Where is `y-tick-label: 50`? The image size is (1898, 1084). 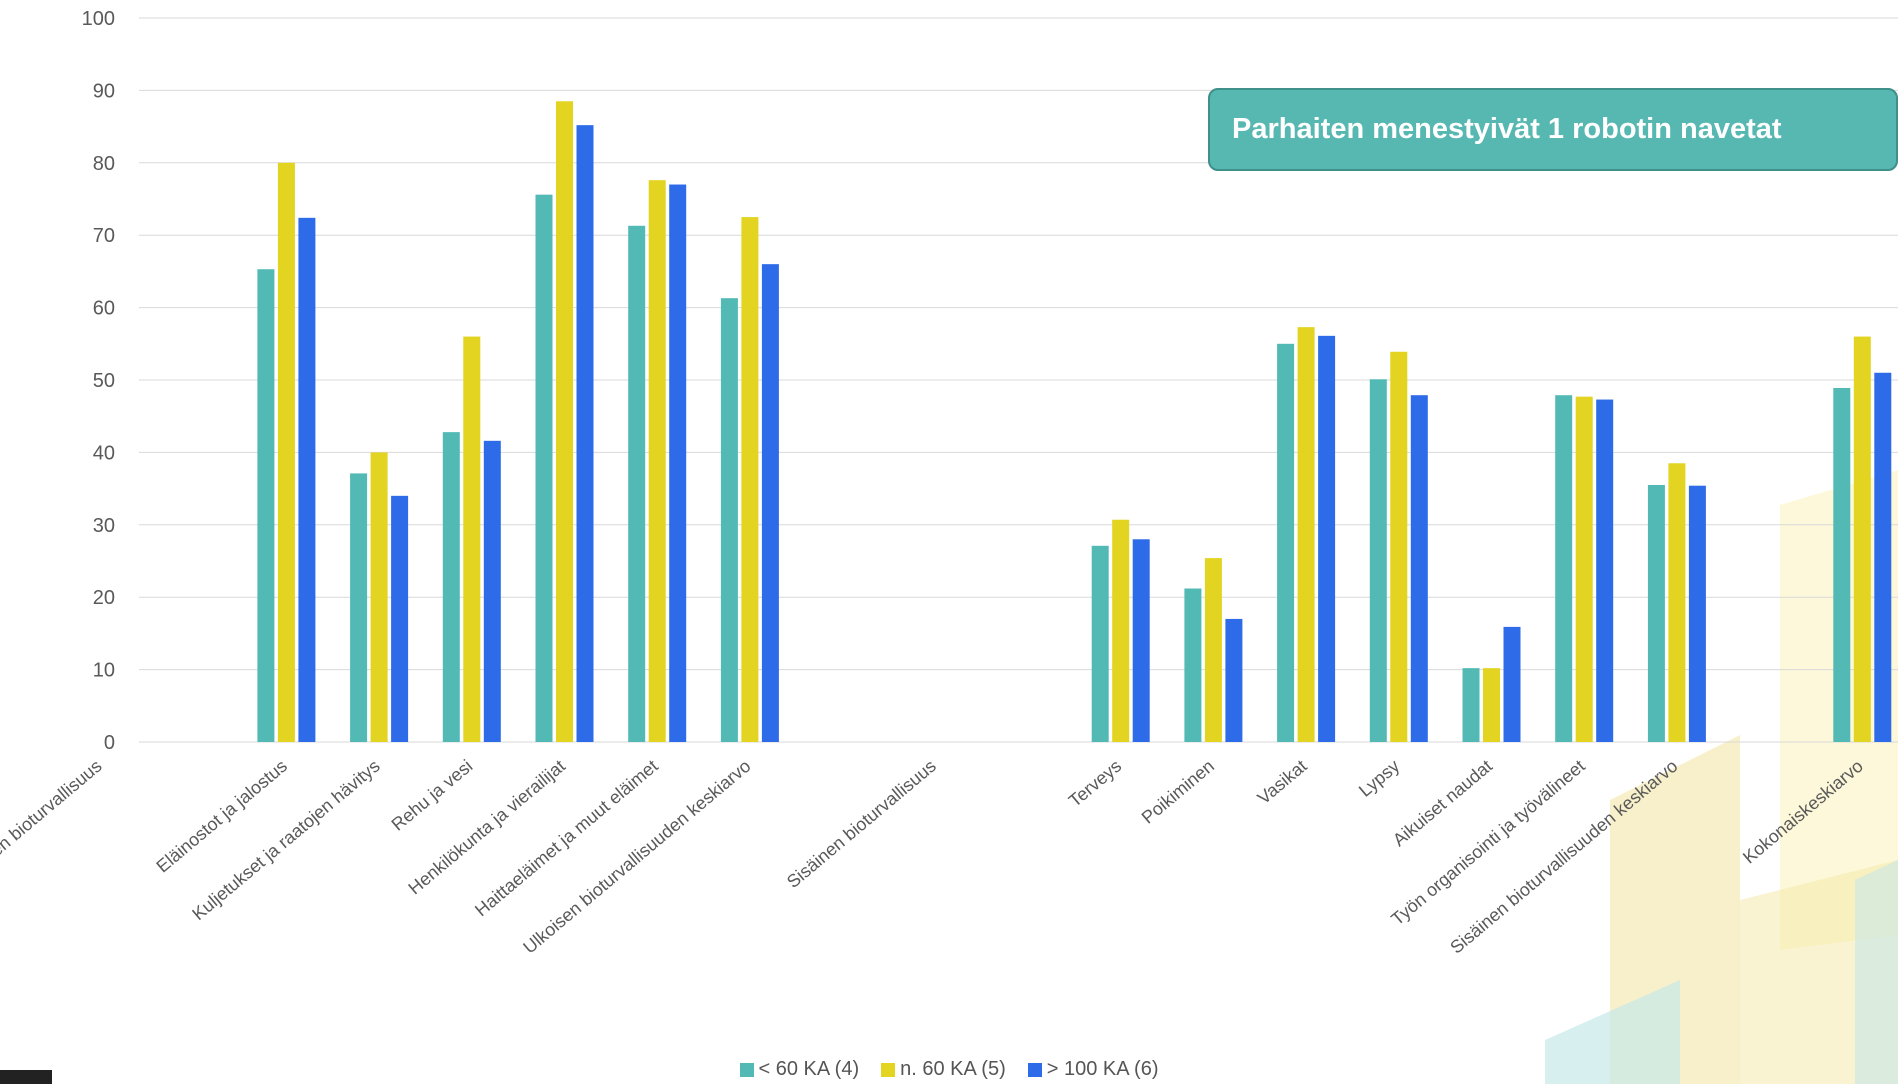
y-tick-label: 50 is located at coordinates (104, 381).